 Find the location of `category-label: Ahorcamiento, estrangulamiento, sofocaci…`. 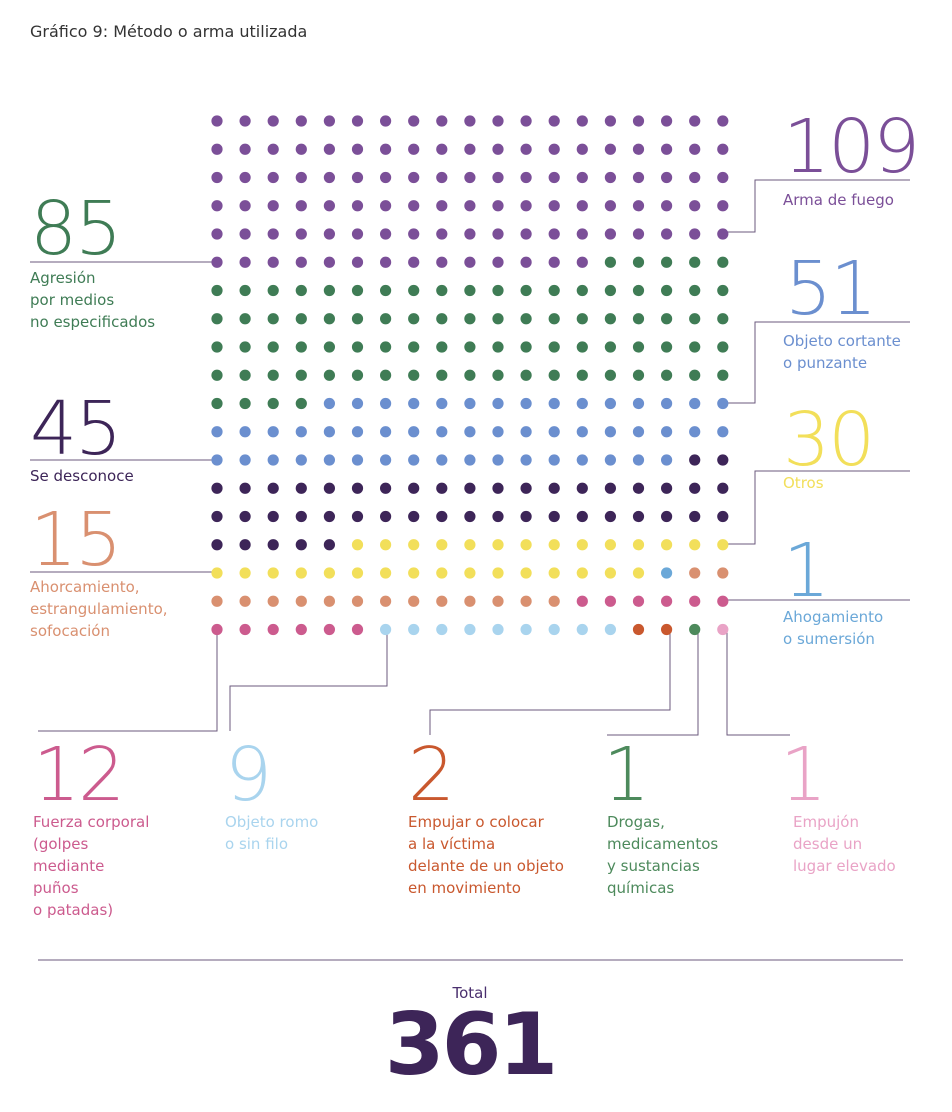

category-label: Ahorcamiento, estrangulamiento, sofocaci… is located at coordinates (99, 609).